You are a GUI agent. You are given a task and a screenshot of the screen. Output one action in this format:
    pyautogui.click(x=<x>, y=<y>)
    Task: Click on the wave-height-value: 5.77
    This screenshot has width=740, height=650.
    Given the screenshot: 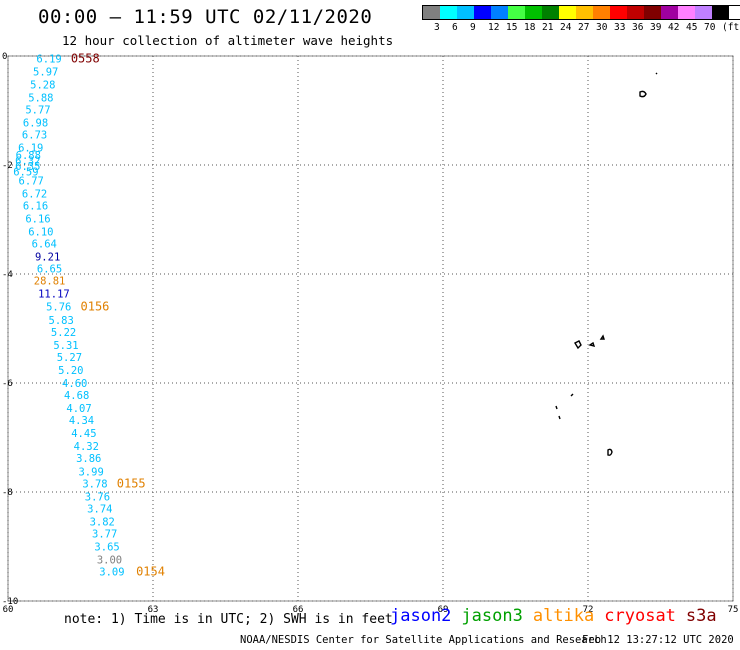 What is the action you would take?
    pyautogui.click(x=37, y=110)
    